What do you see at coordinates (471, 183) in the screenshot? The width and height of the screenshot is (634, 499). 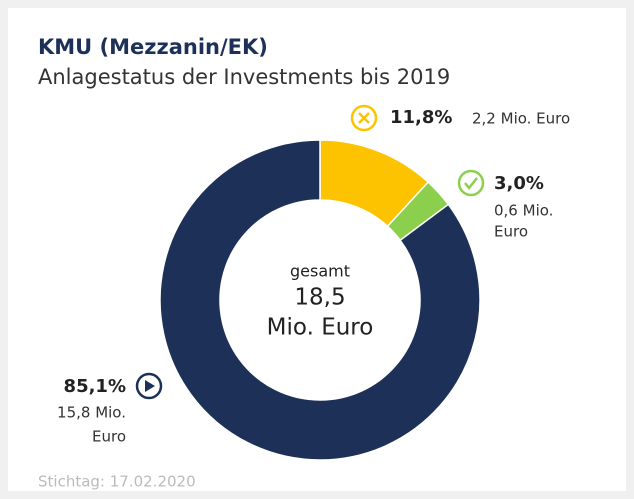 I see `icon-check` at bounding box center [471, 183].